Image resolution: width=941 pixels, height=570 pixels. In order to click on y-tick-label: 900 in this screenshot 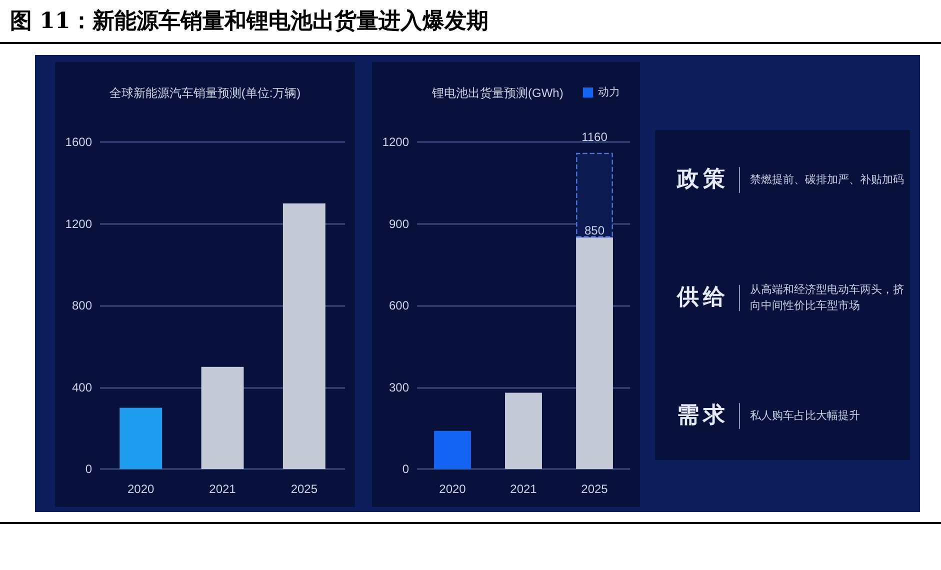, I will do `click(399, 223)`.